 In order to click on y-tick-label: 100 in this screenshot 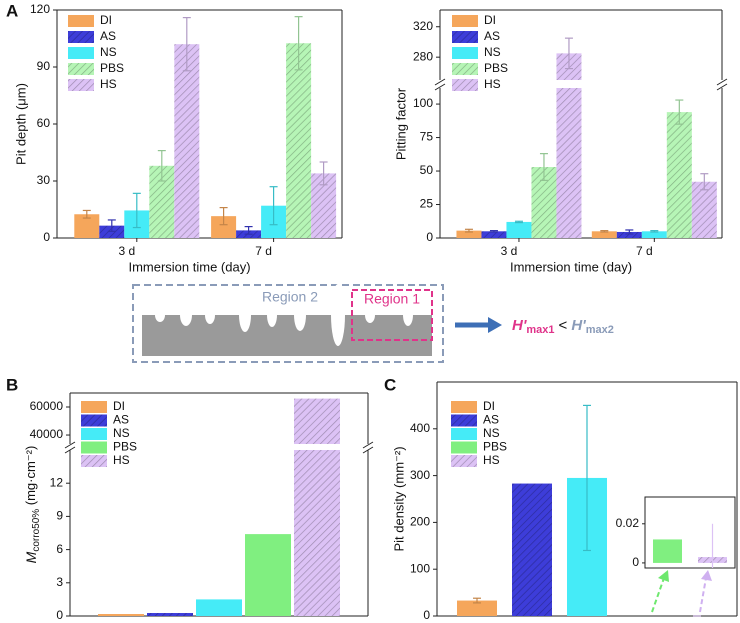, I will do `click(423, 103)`.